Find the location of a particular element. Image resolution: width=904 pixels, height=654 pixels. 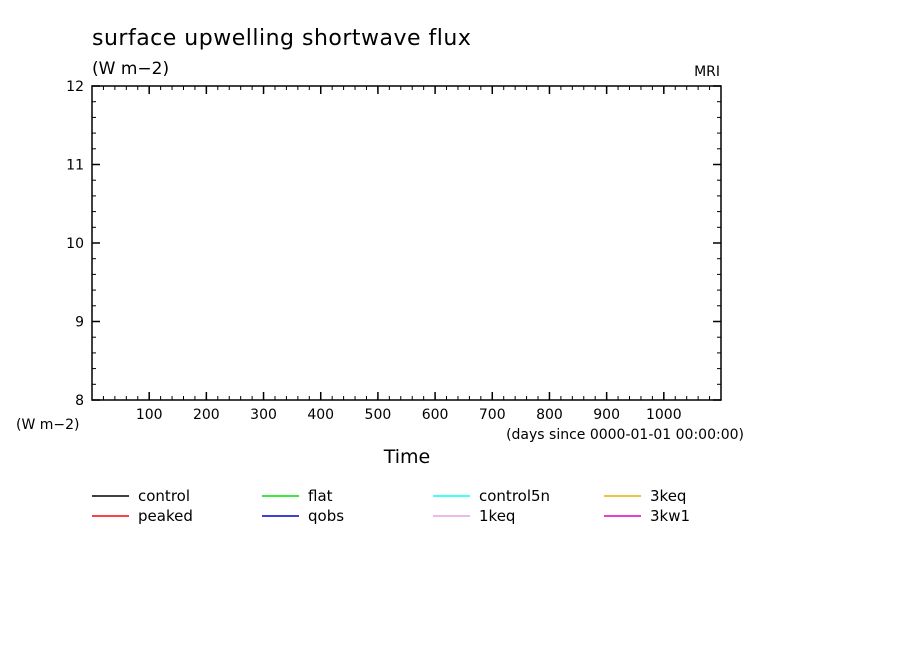

legend-label-3kw1: 3kw1 is located at coordinates (670, 516).